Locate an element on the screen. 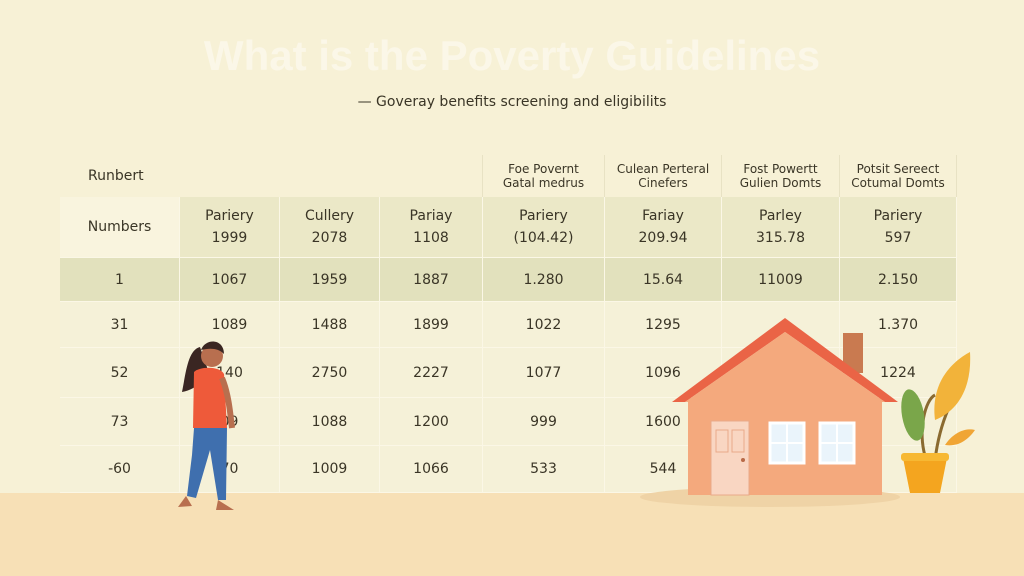 This screenshot has height=576, width=1024. cell-value: 2227 is located at coordinates (431, 372).